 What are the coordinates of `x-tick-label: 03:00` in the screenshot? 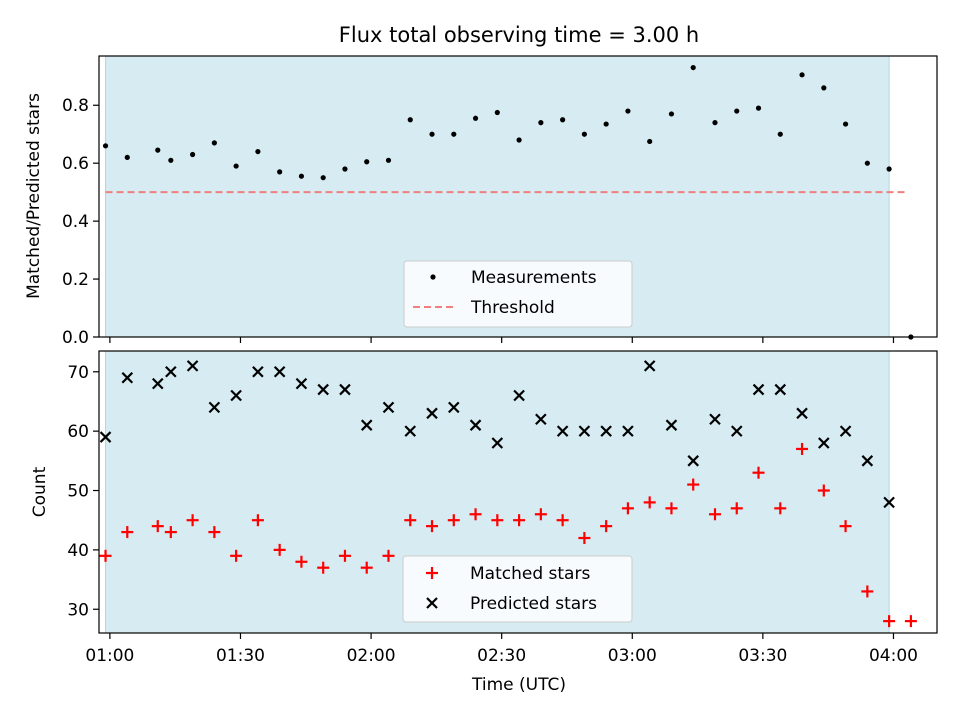 It's located at (632, 656).